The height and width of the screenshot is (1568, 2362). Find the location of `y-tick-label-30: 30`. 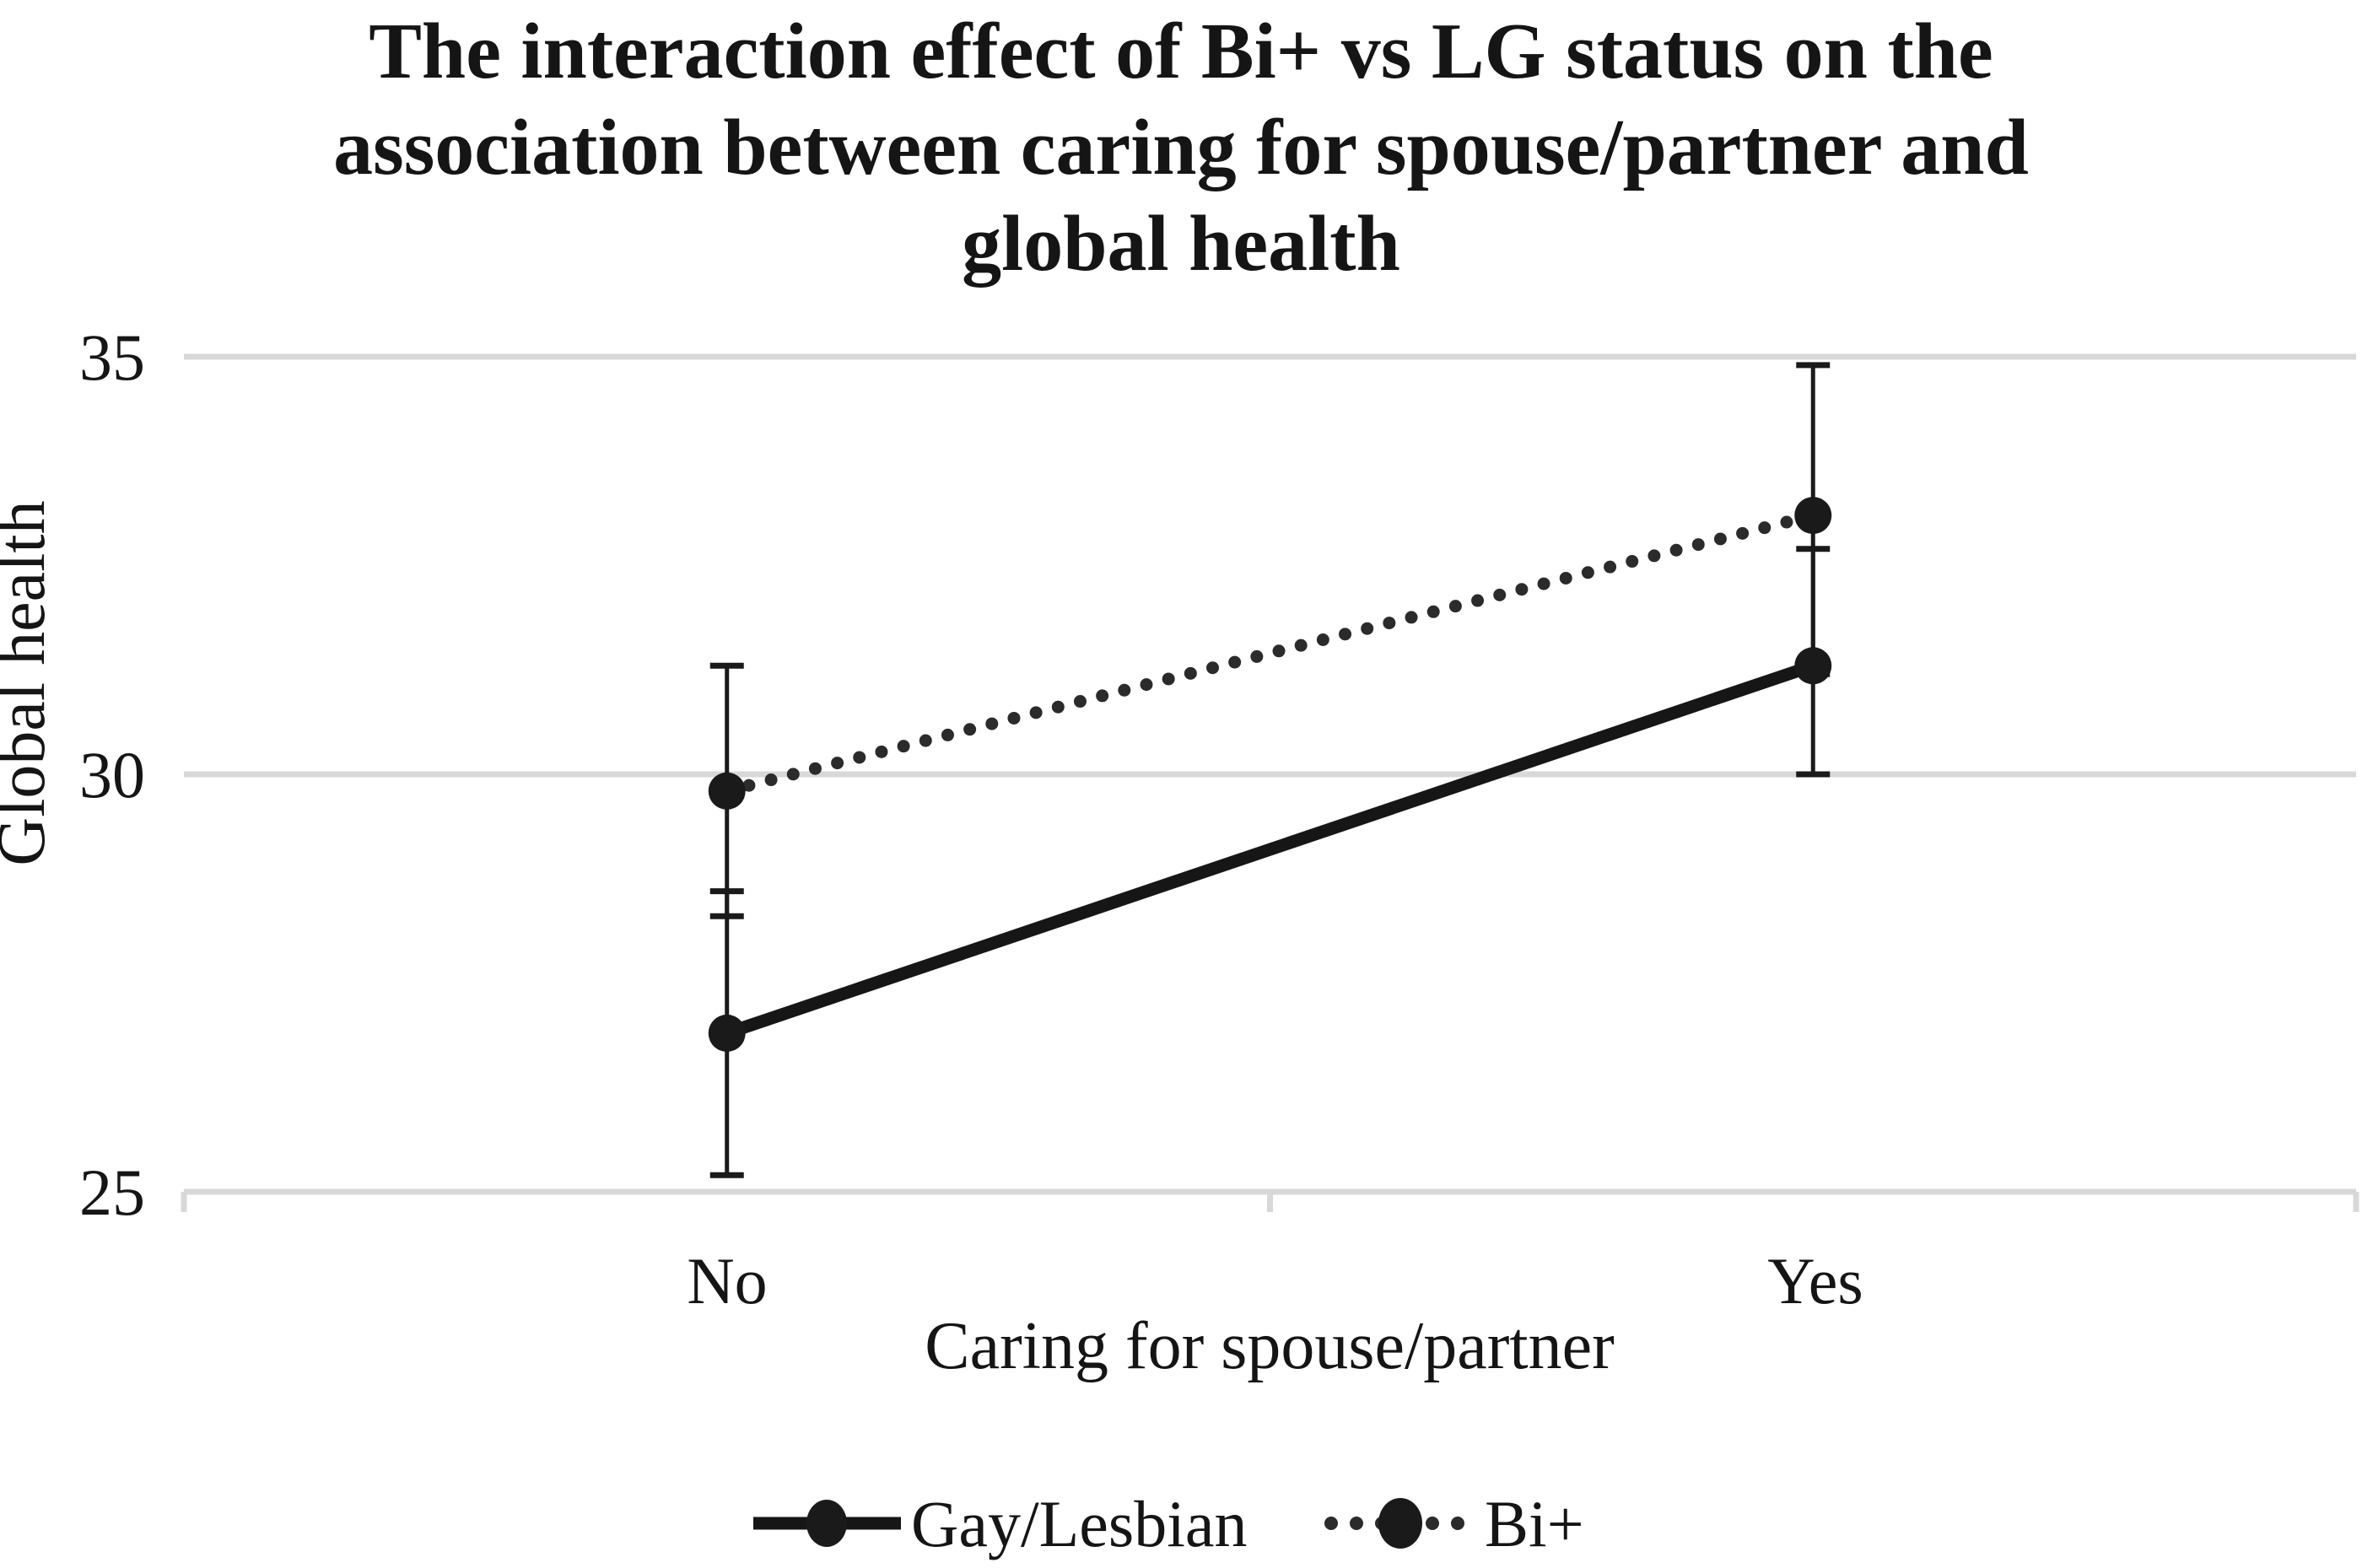

y-tick-label-30: 30 is located at coordinates (112, 775).